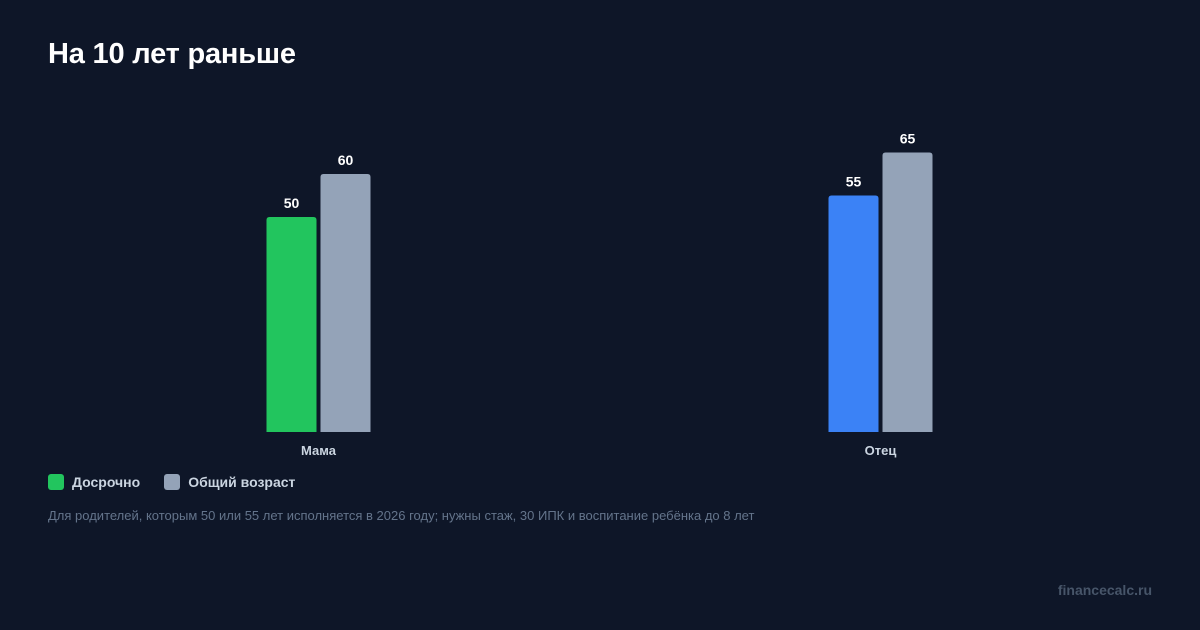 The width and height of the screenshot is (1200, 630). What do you see at coordinates (242, 482) in the screenshot?
I see `legend-label-general-age: Общий возраст` at bounding box center [242, 482].